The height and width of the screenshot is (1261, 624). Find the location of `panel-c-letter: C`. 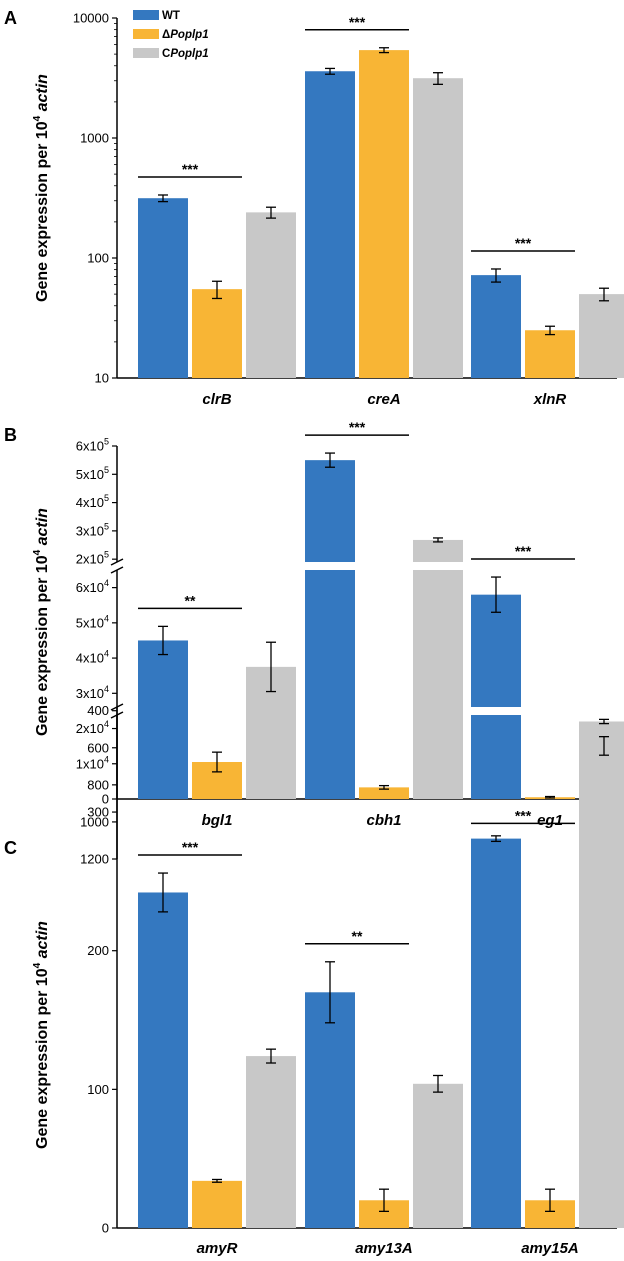

panel-c-letter: C is located at coordinates (10, 848).